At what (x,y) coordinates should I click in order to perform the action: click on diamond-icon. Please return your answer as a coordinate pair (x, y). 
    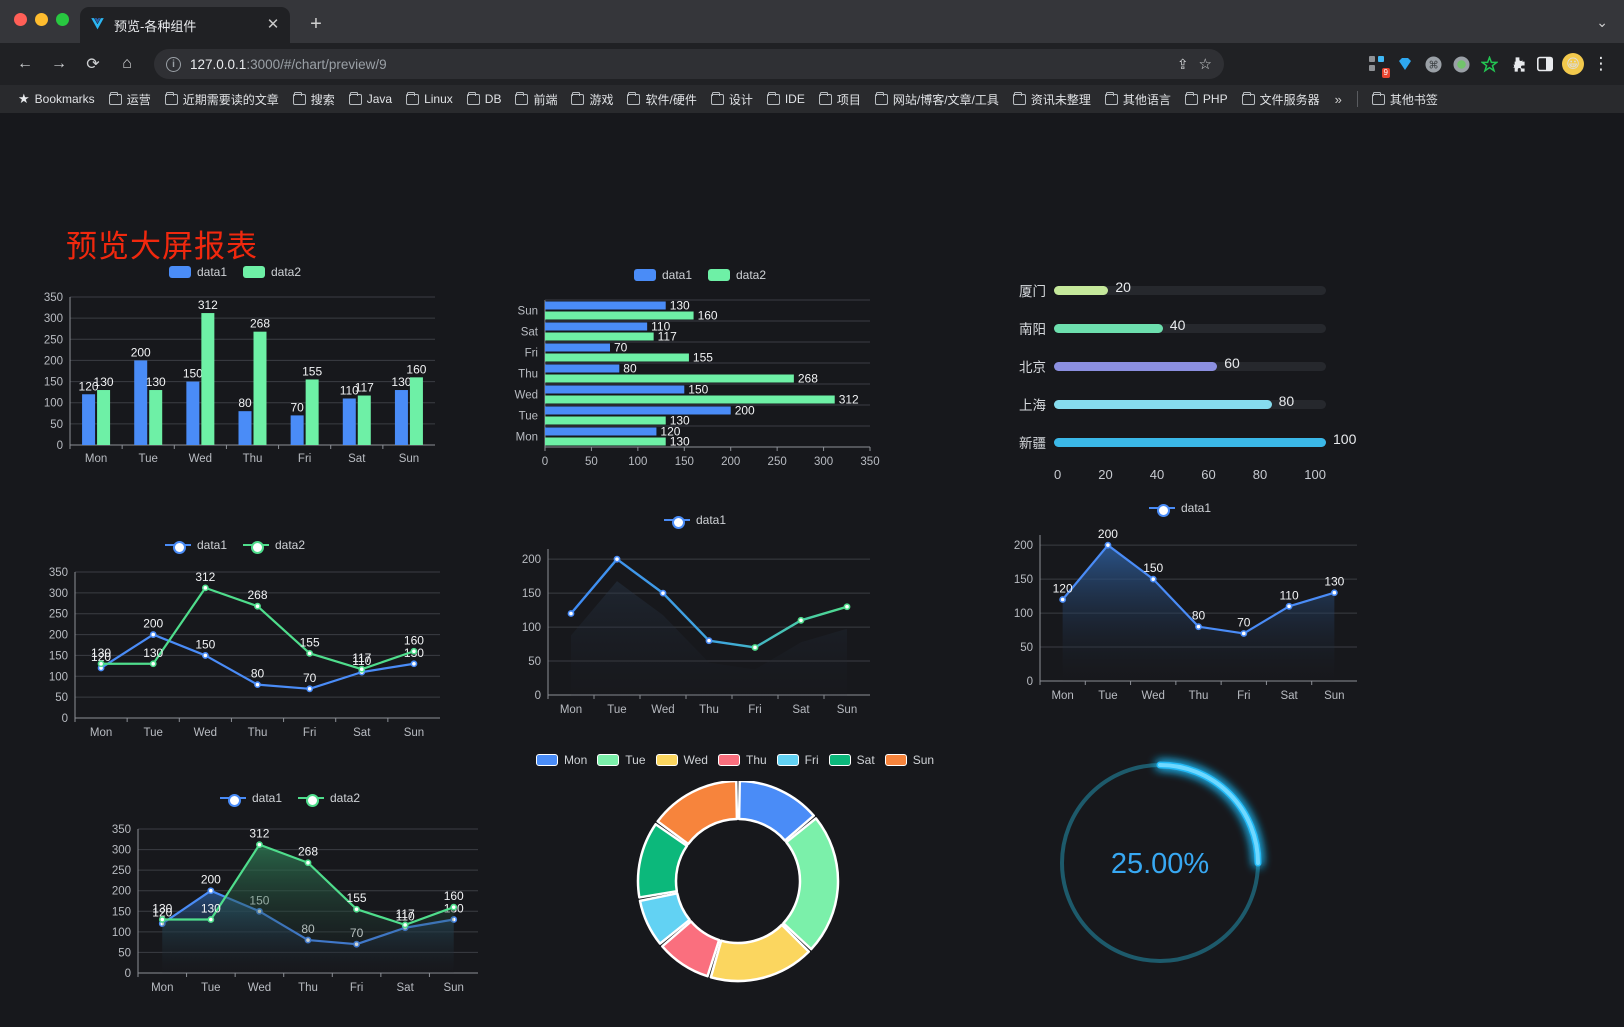
    Looking at the image, I should click on (1405, 64).